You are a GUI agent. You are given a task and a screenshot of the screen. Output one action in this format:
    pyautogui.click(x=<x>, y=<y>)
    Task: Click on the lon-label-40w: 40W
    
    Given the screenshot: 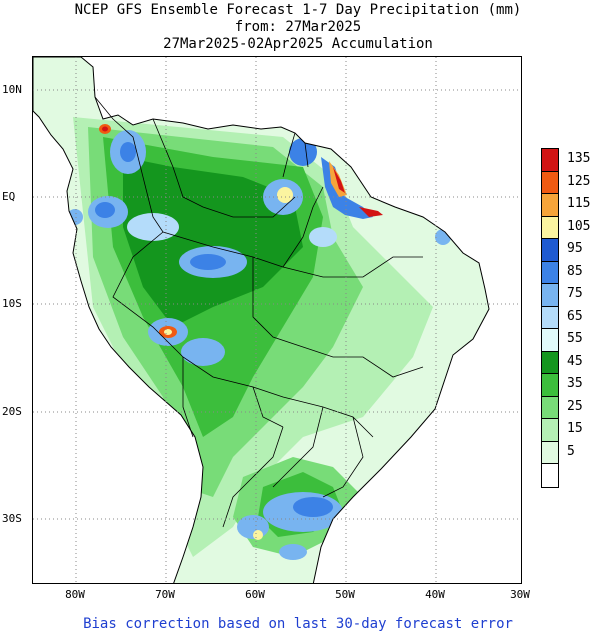 What is the action you would take?
    pyautogui.click(x=435, y=594)
    